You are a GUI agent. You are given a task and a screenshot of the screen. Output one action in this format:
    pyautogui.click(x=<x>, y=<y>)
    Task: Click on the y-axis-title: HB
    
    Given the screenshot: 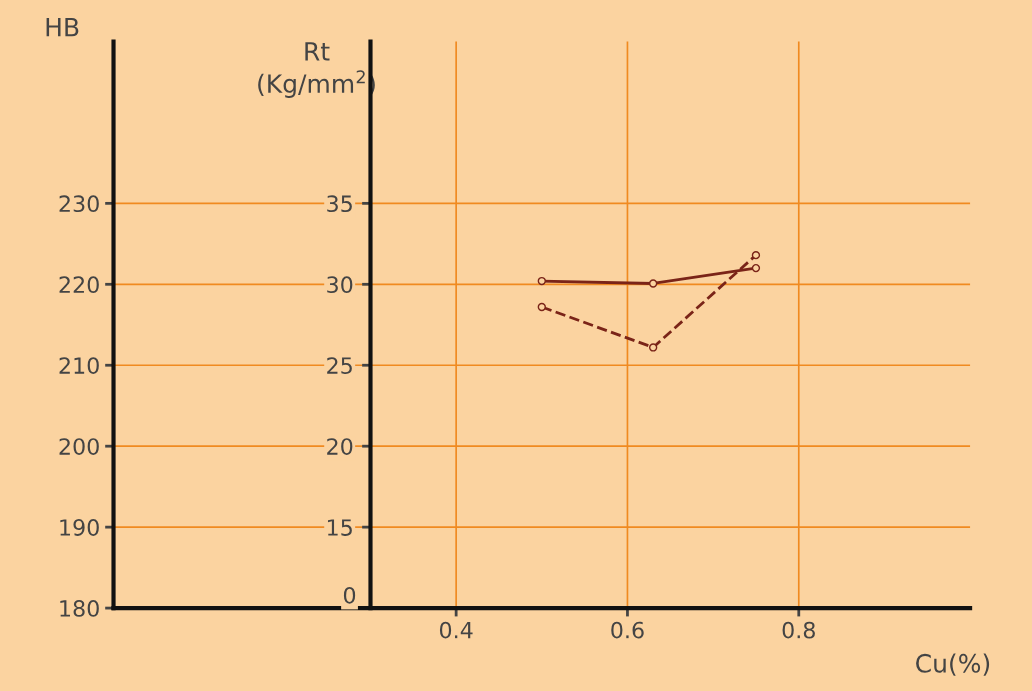 What is the action you would take?
    pyautogui.click(x=62, y=27)
    